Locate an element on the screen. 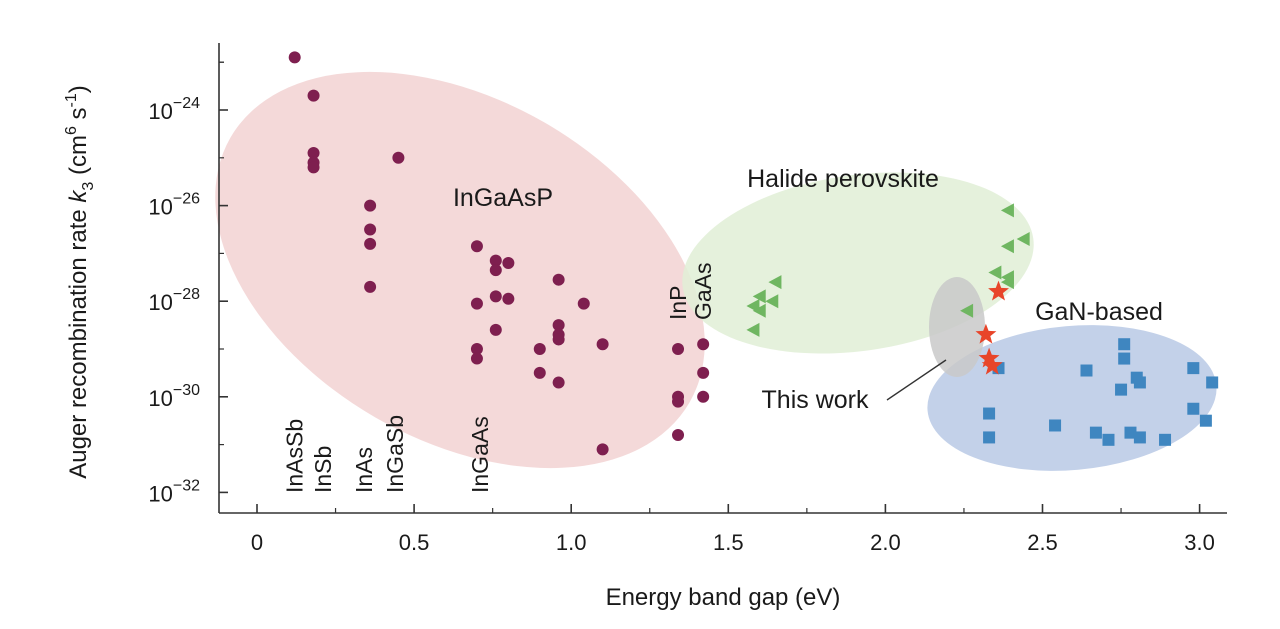 This screenshot has height=629, width=1280. material-labels: InAsSb InSb InAs InGaSb InGaAs InP GaAs is located at coordinates (499, 377).